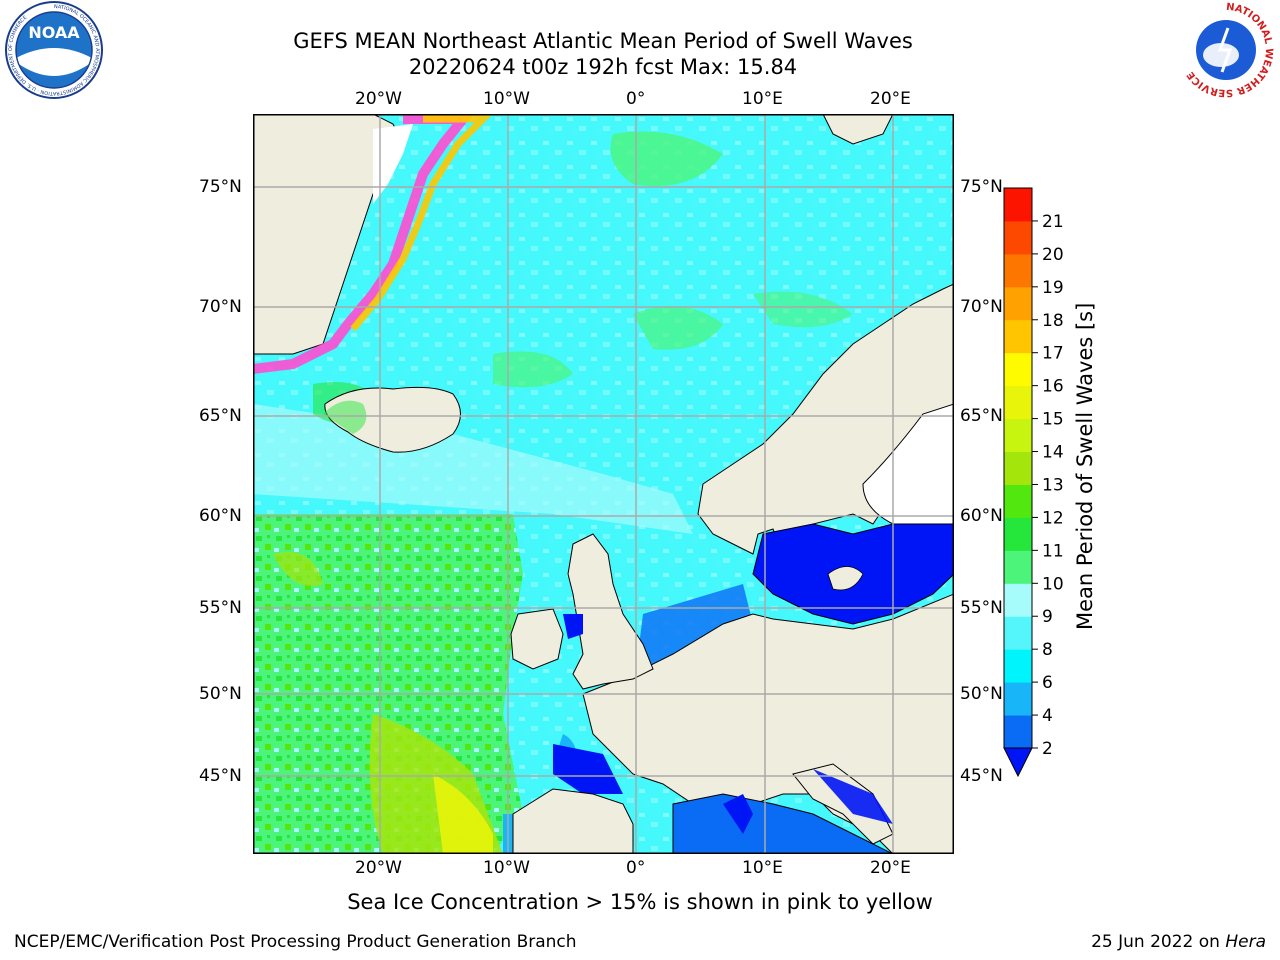 This screenshot has width=1280, height=960. Describe the element at coordinates (981, 416) in the screenshot. I see `lat-label-right: 65°N` at that location.